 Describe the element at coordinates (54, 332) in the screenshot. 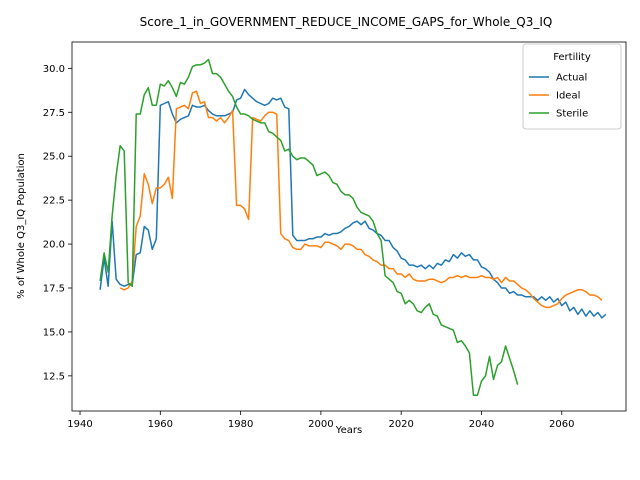

I see `y-tick-label: 15.0` at that location.